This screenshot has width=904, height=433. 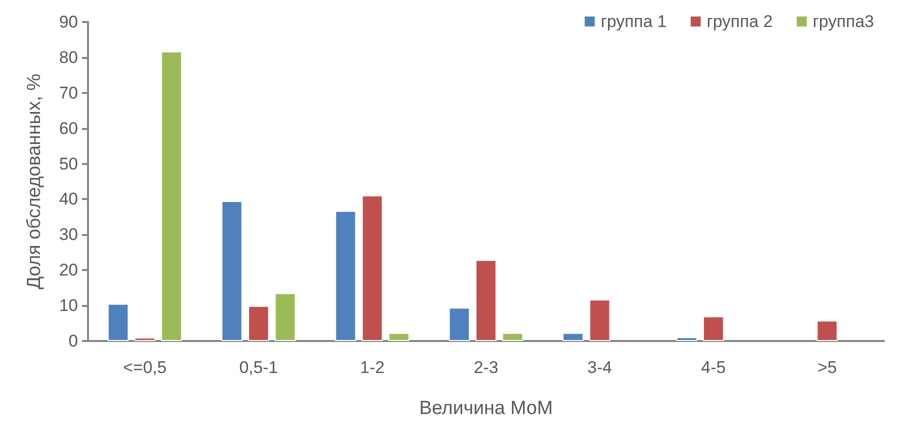 What do you see at coordinates (68, 128) in the screenshot?
I see `y-tick-label: 60` at bounding box center [68, 128].